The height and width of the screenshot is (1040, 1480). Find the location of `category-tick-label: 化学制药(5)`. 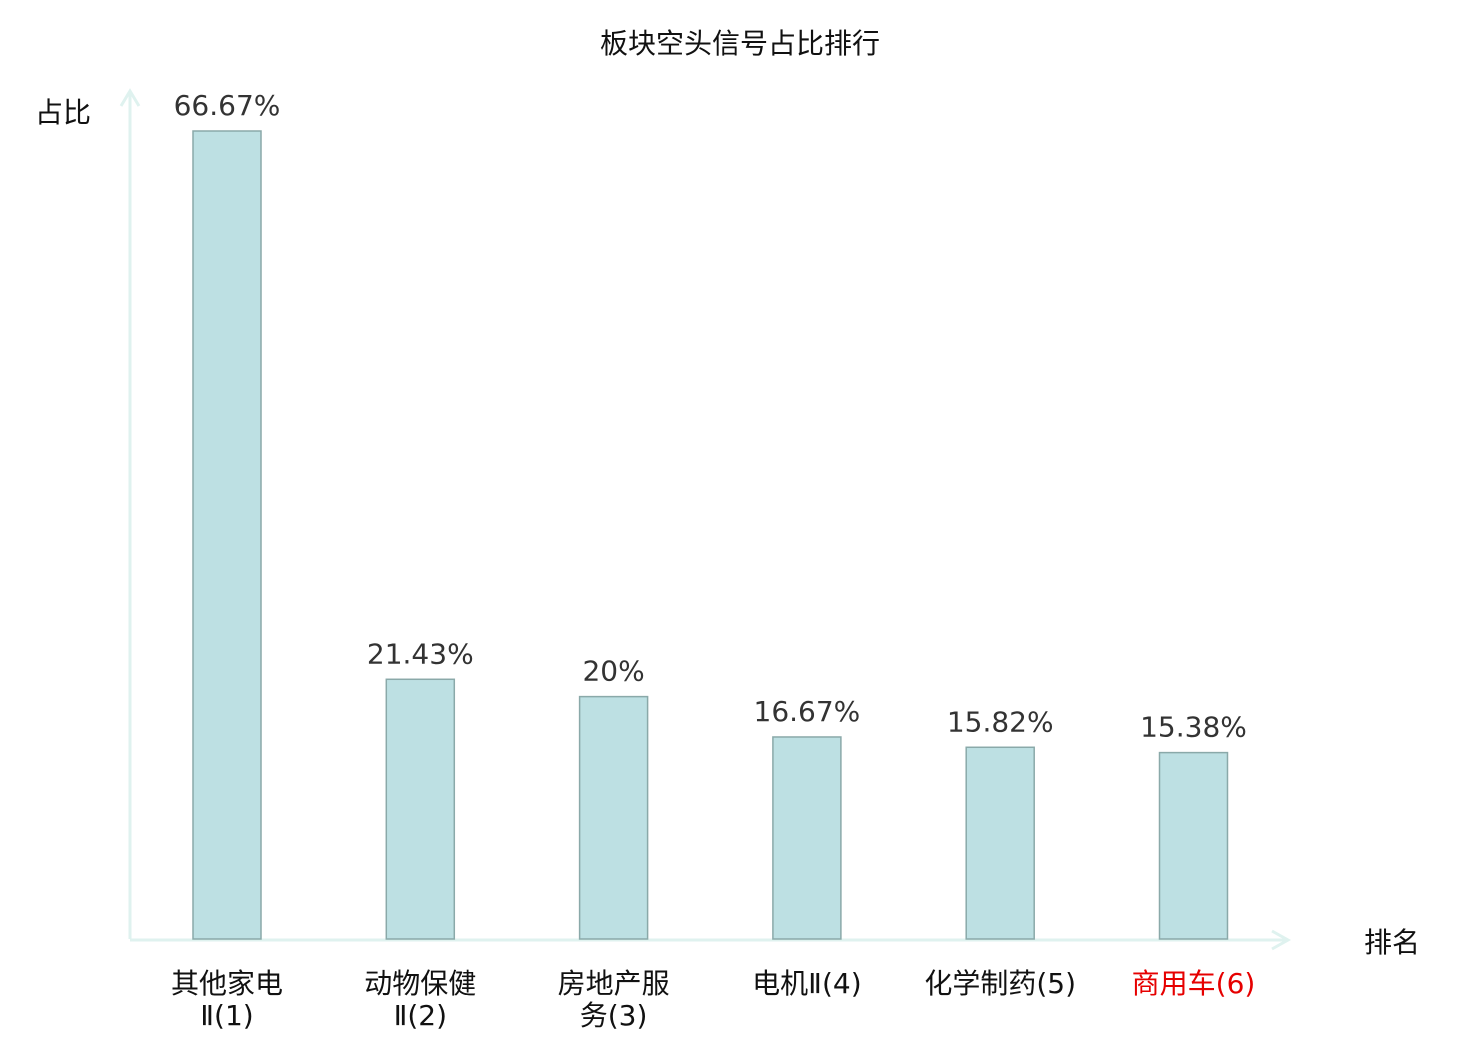

category-tick-label: 化学制药(5) is located at coordinates (1000, 983).